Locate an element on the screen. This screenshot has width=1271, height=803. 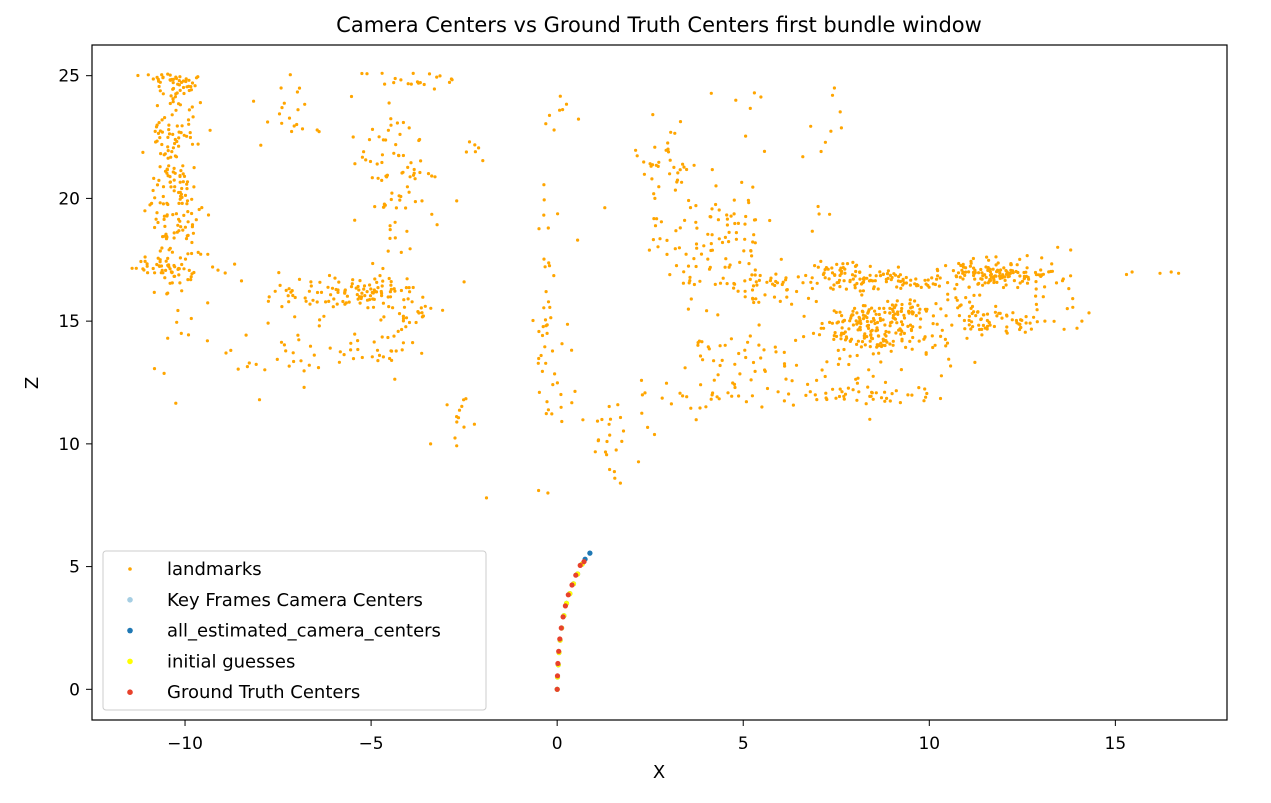
x-tick-label: −10 is located at coordinates (185, 744).